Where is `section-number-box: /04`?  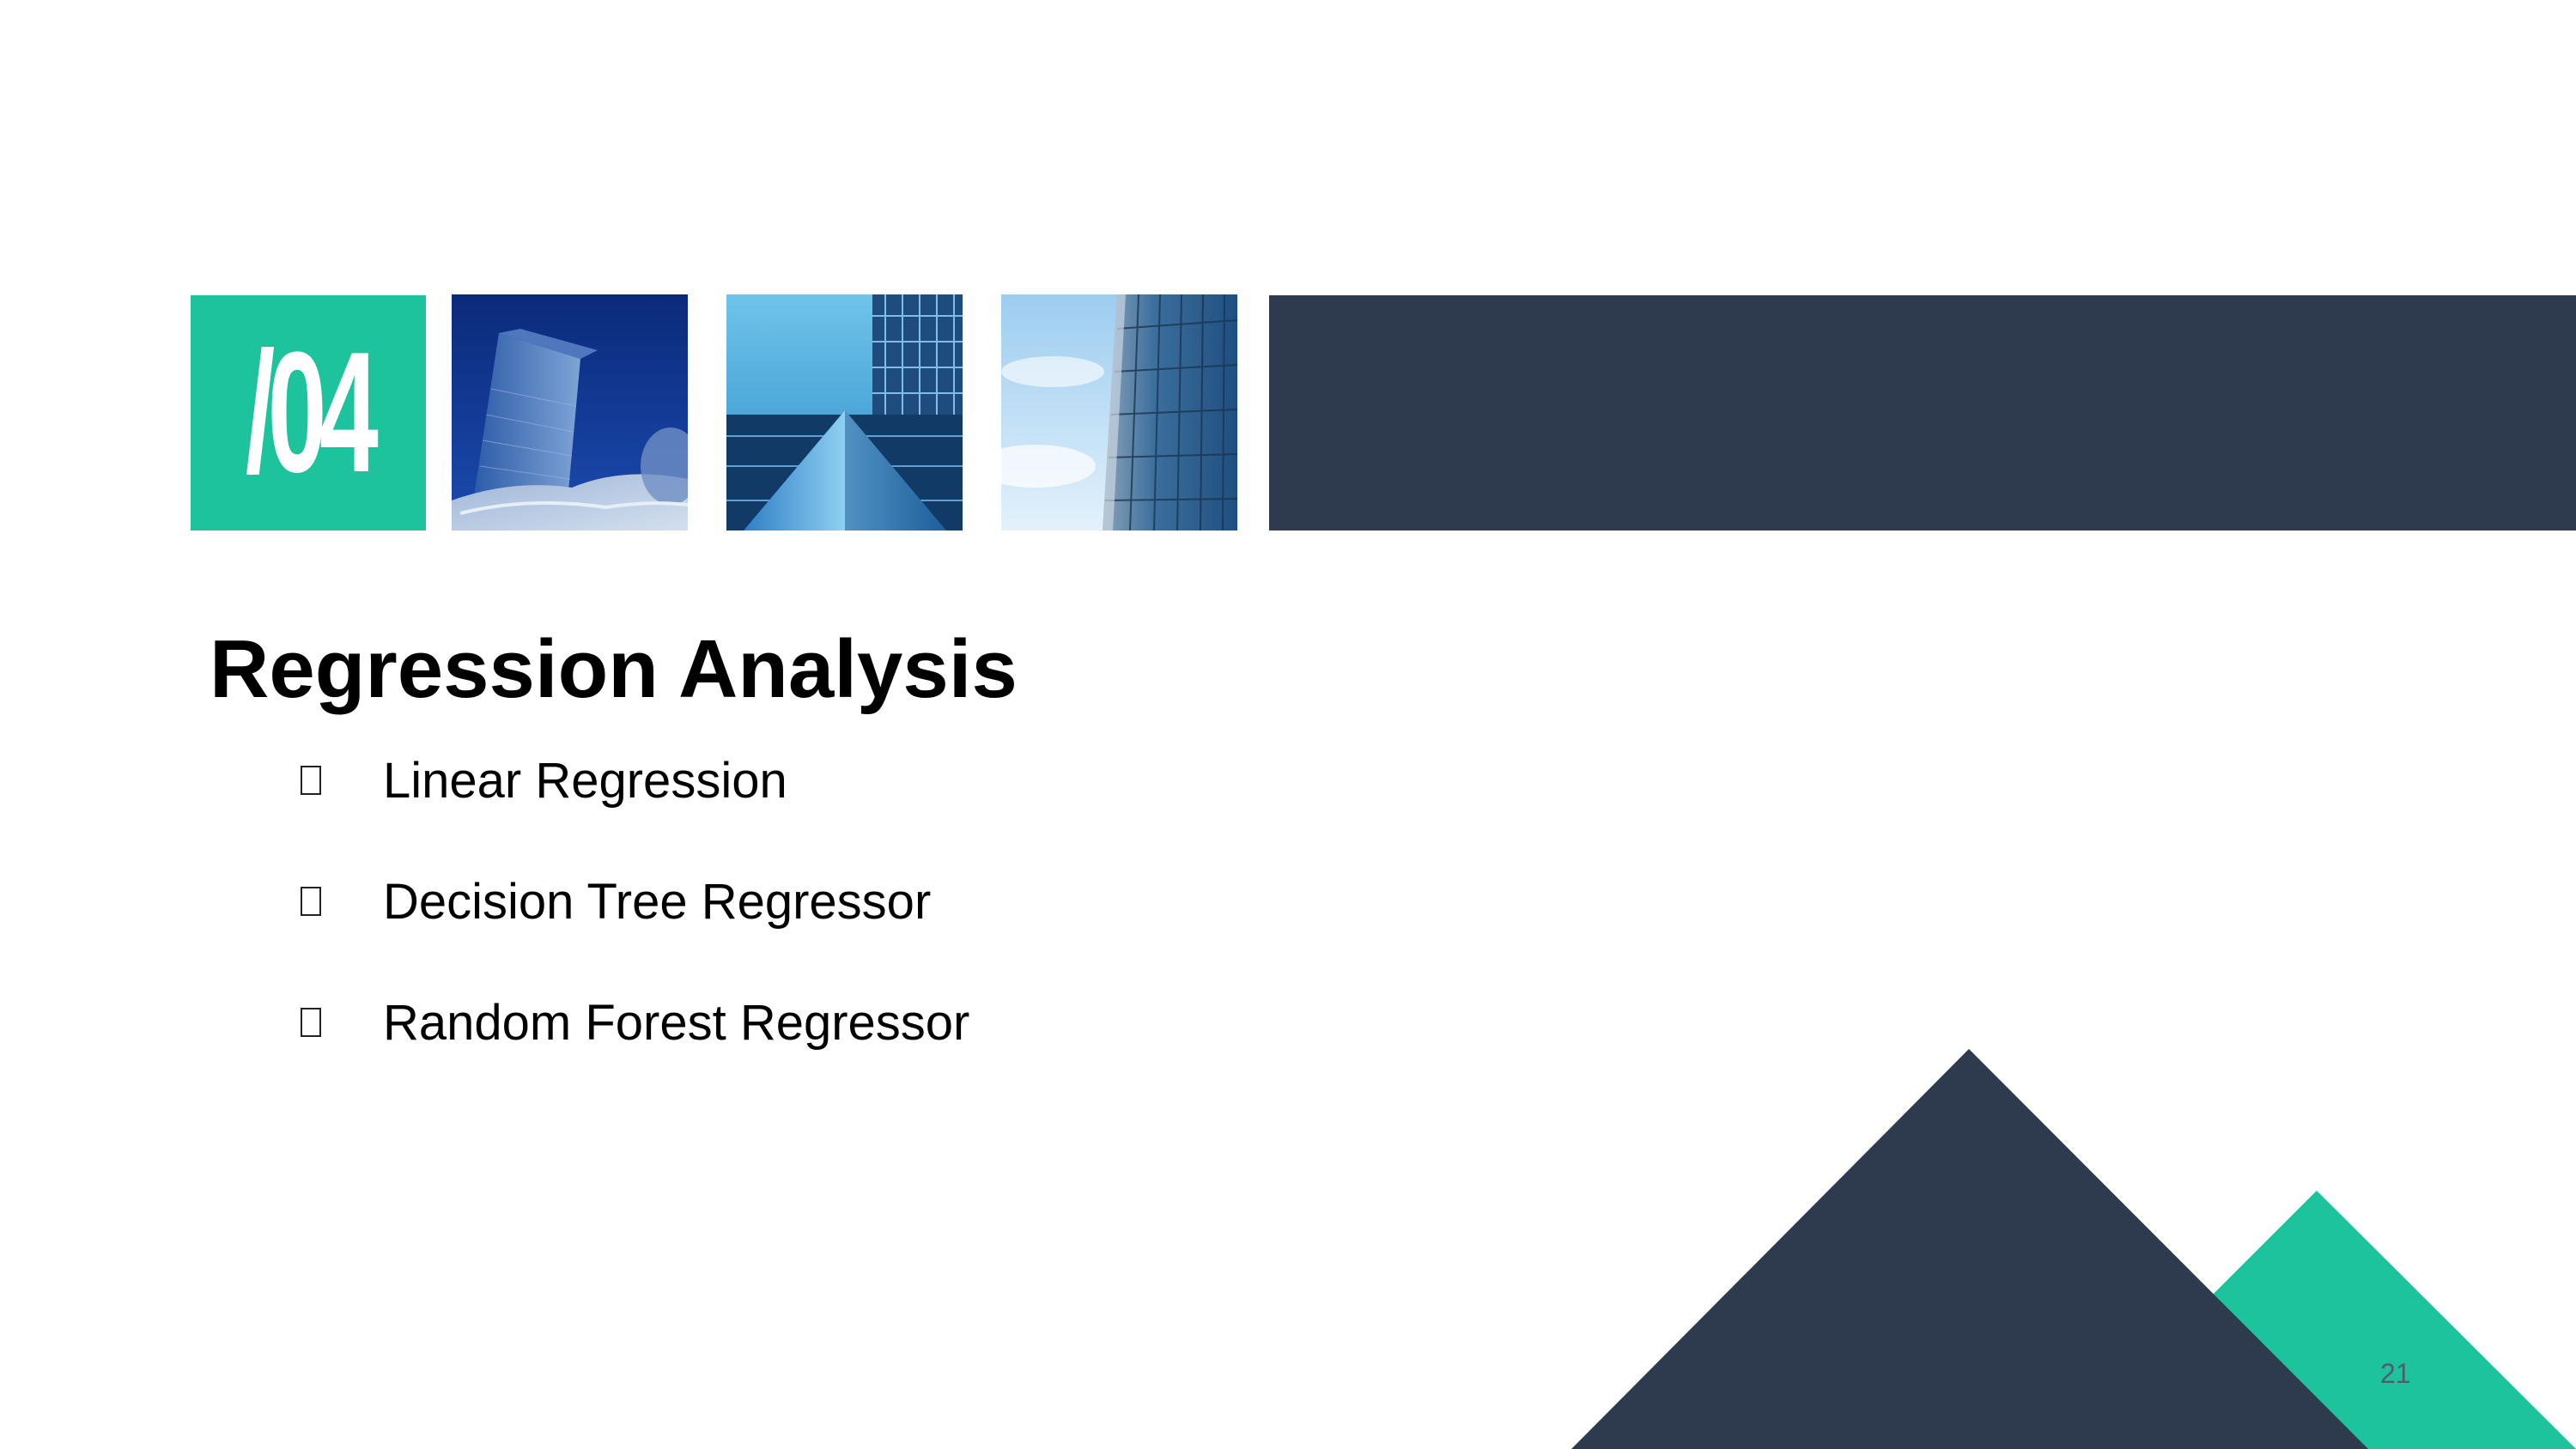
section-number-box: /04 is located at coordinates (308, 412).